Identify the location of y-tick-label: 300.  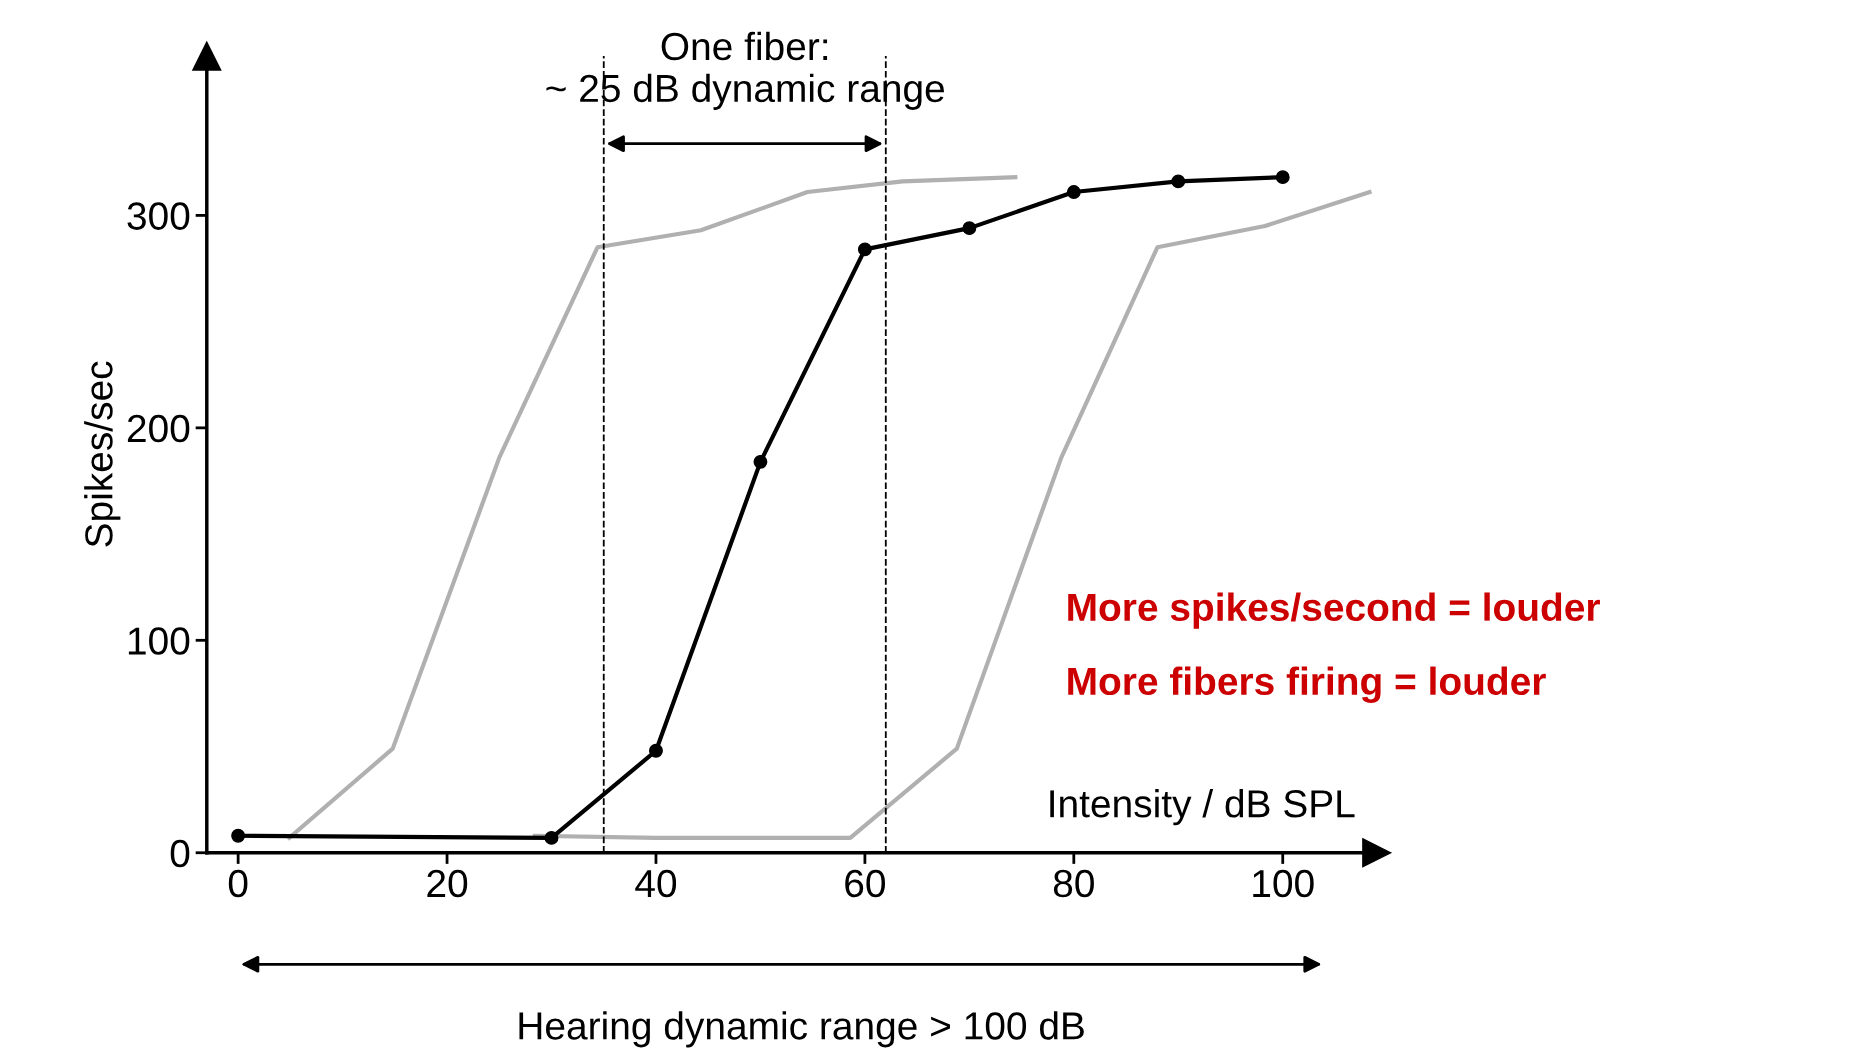
(158, 216).